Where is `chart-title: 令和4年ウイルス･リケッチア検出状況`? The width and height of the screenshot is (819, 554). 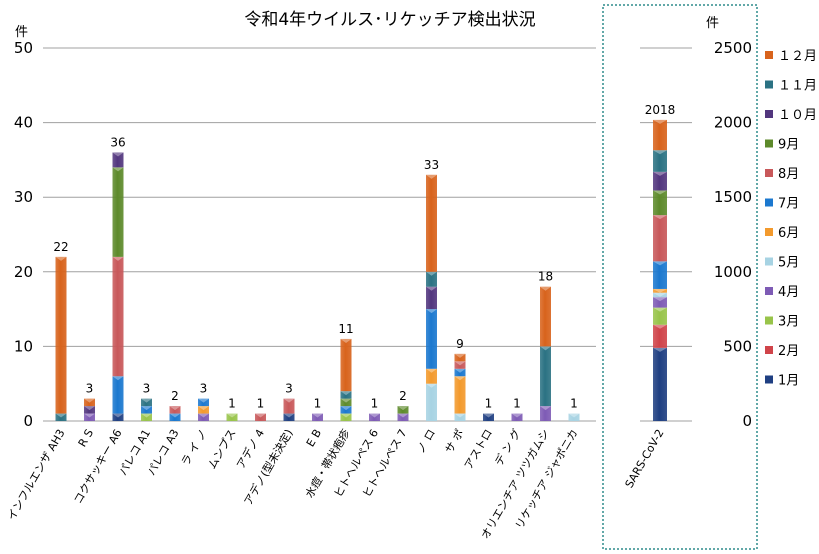 chart-title: 令和4年ウイルス･リケッチア検出状況 is located at coordinates (389, 20).